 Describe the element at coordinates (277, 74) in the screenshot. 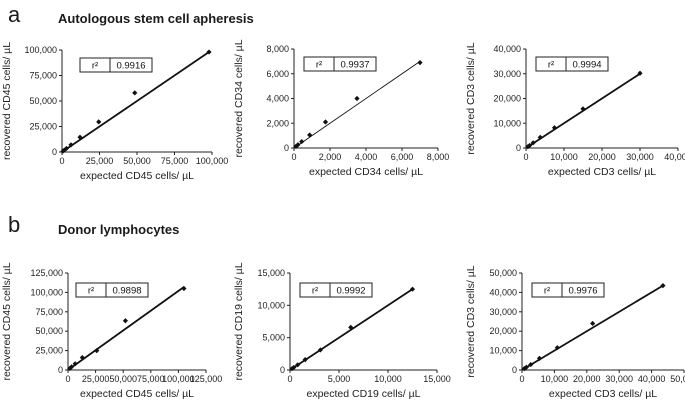

I see `y-tick-label: 6,000` at that location.